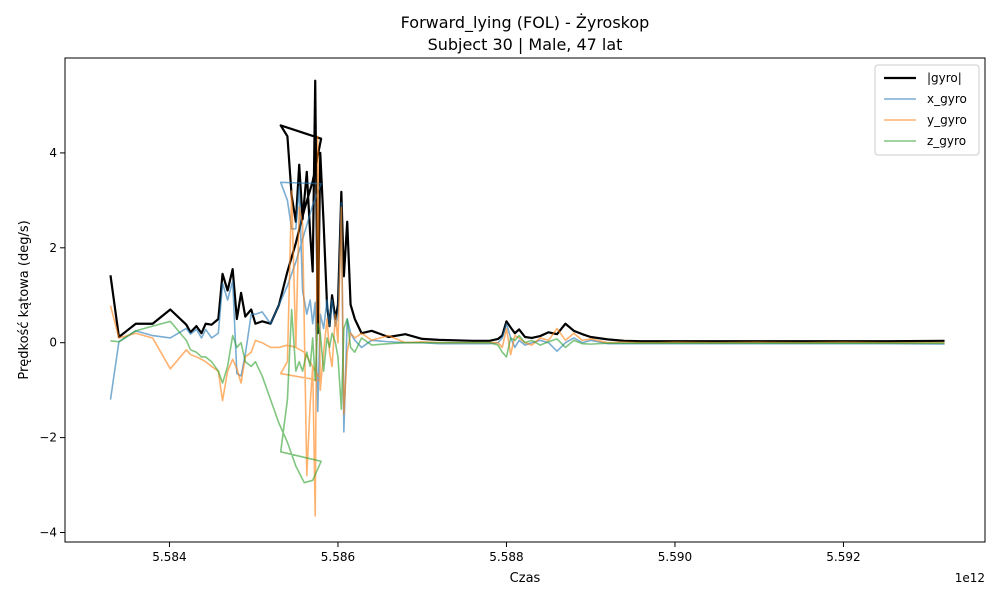  Describe the element at coordinates (970, 578) in the screenshot. I see `x-axis-offset-label: 1e12` at that location.